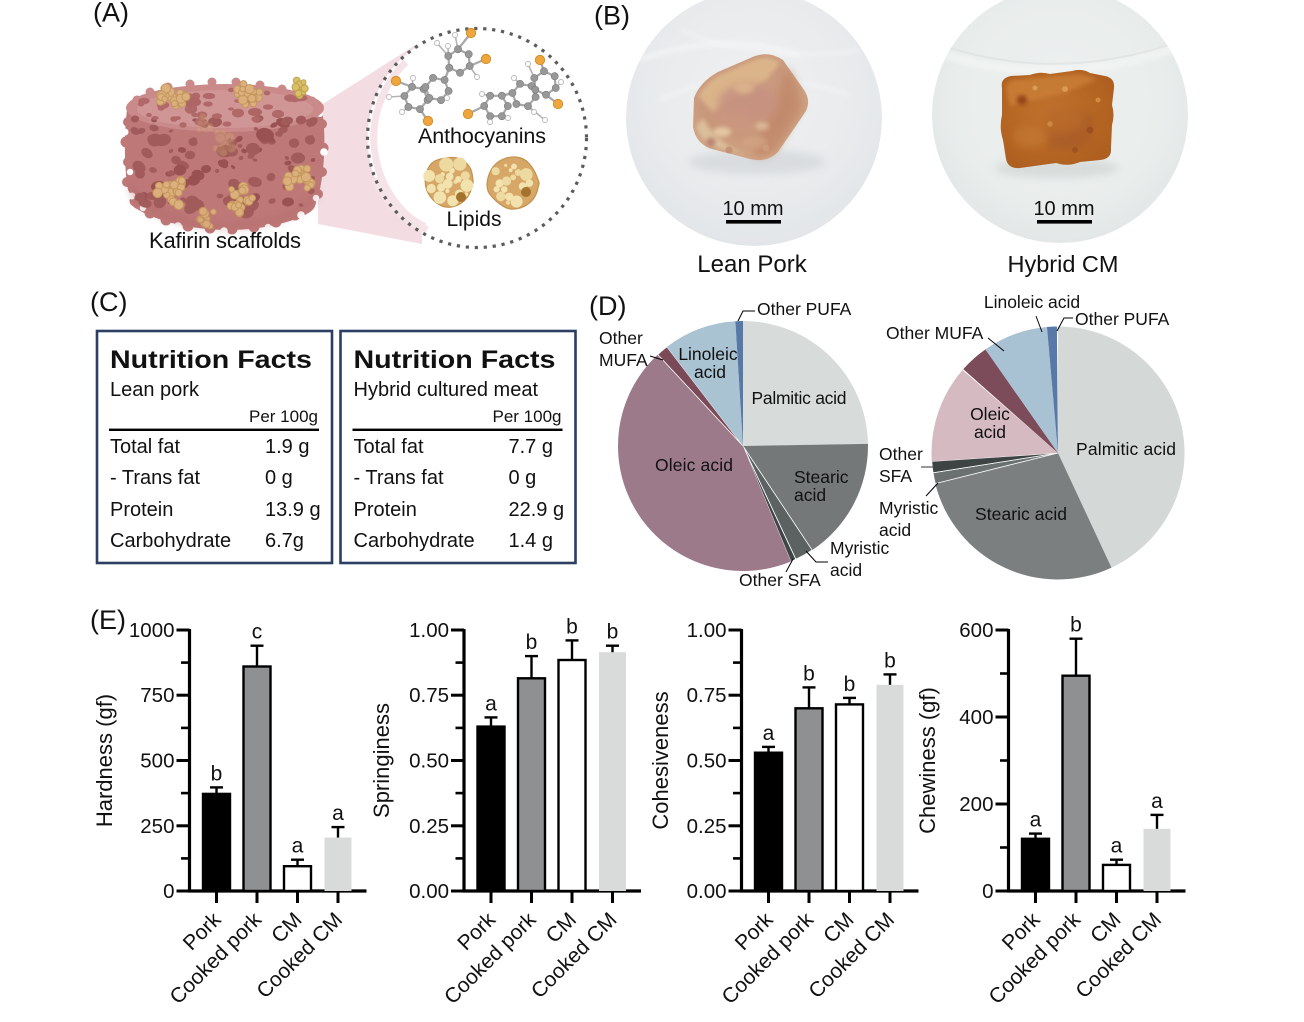 The height and width of the screenshot is (1022, 1304). What do you see at coordinates (1063, 264) in the screenshot?
I see `svg-text: Hybrid CM` at bounding box center [1063, 264].